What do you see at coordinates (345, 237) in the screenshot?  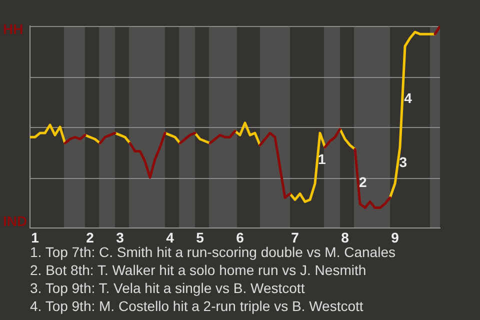 I see `x-tick-label: 8` at bounding box center [345, 237].